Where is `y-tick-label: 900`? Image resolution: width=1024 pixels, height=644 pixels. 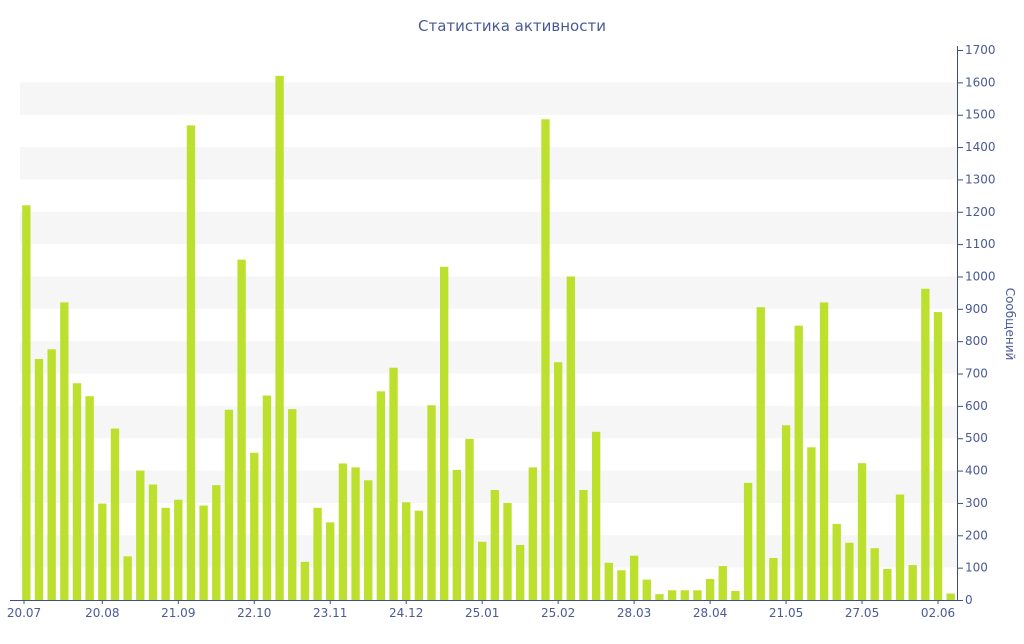 y-tick-label: 900 is located at coordinates (976, 309).